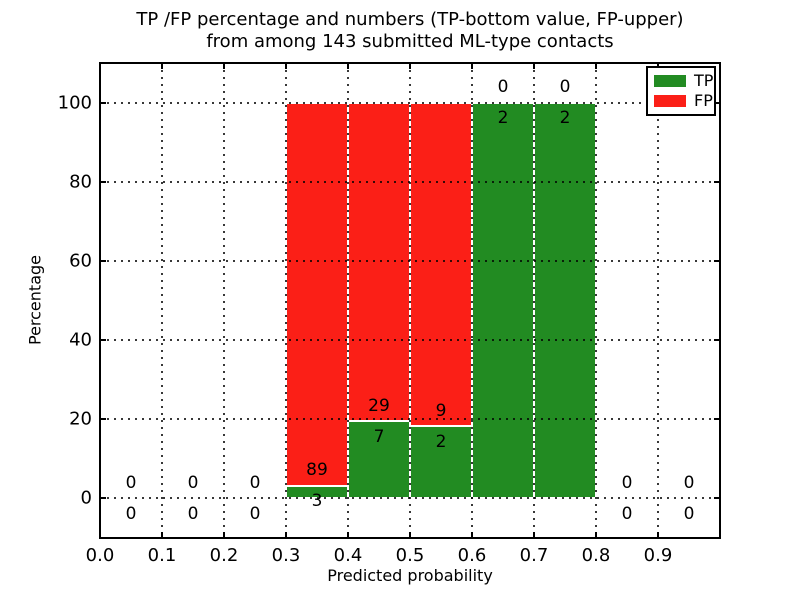 The image size is (800, 600). I want to click on x-tick-top-0.1, so click(162, 66).